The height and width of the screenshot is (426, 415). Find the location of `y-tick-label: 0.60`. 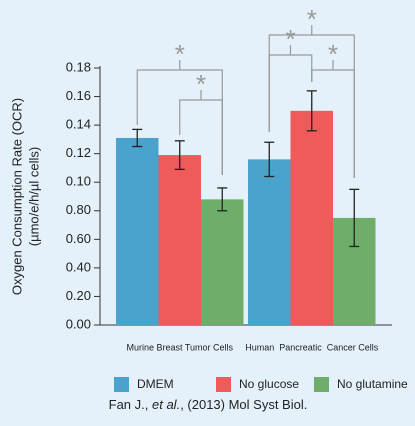

y-tick-label: 0.60 is located at coordinates (78, 238).